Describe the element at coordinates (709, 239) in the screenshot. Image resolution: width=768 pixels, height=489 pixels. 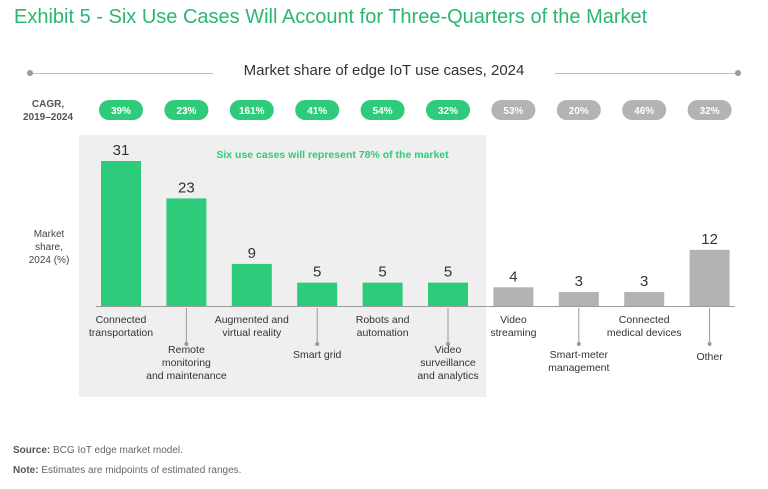
I see `bar-value-label: 12` at that location.